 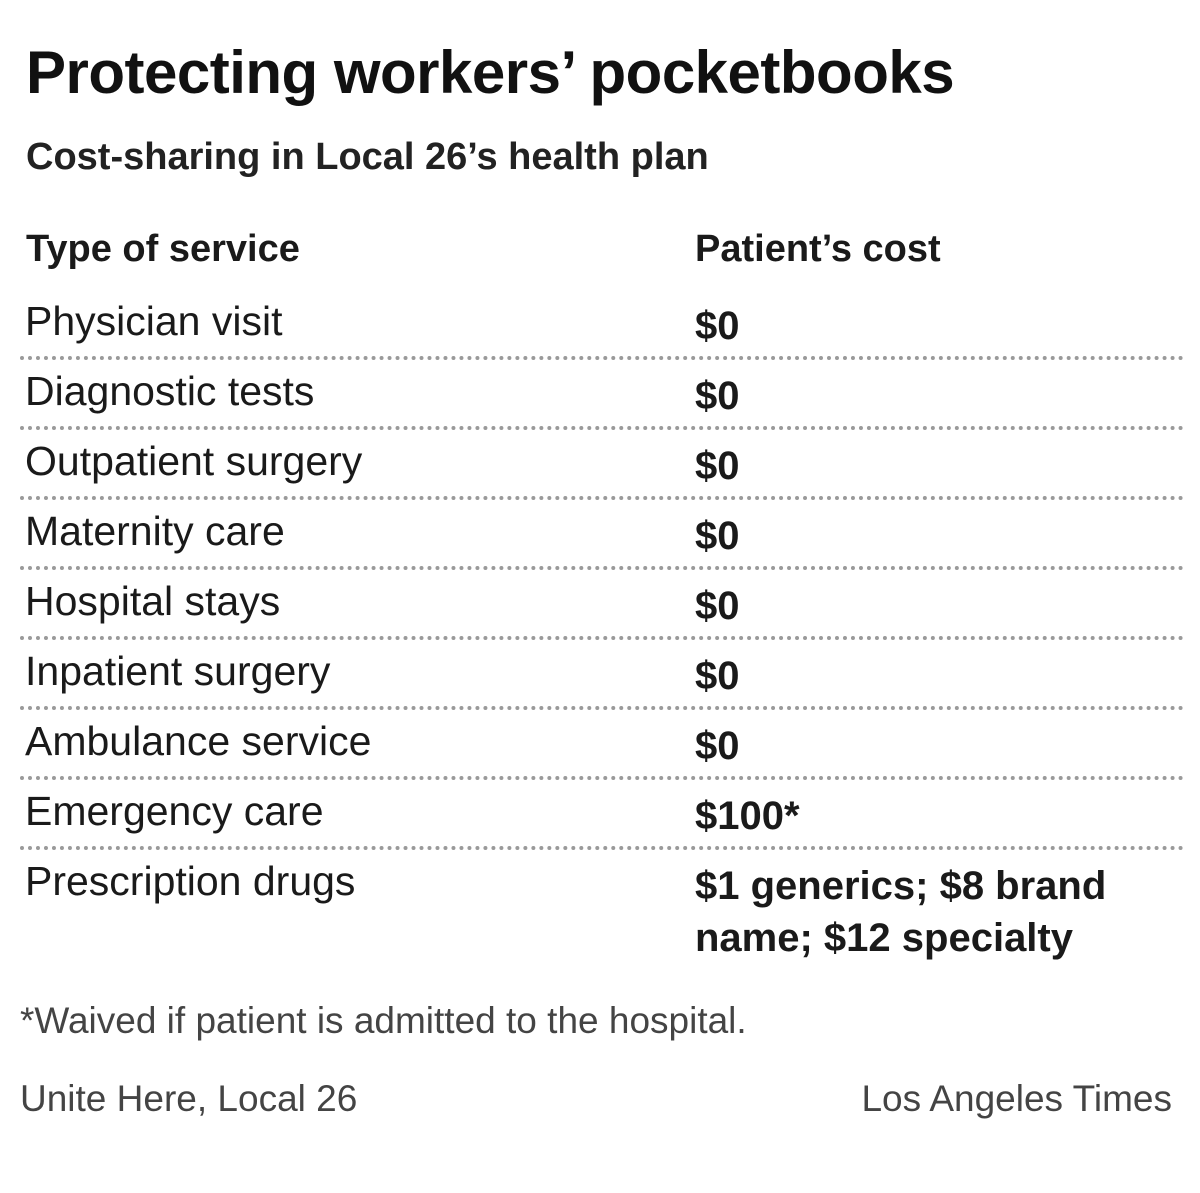 What do you see at coordinates (747, 816) in the screenshot?
I see `cost-cell: $100*` at bounding box center [747, 816].